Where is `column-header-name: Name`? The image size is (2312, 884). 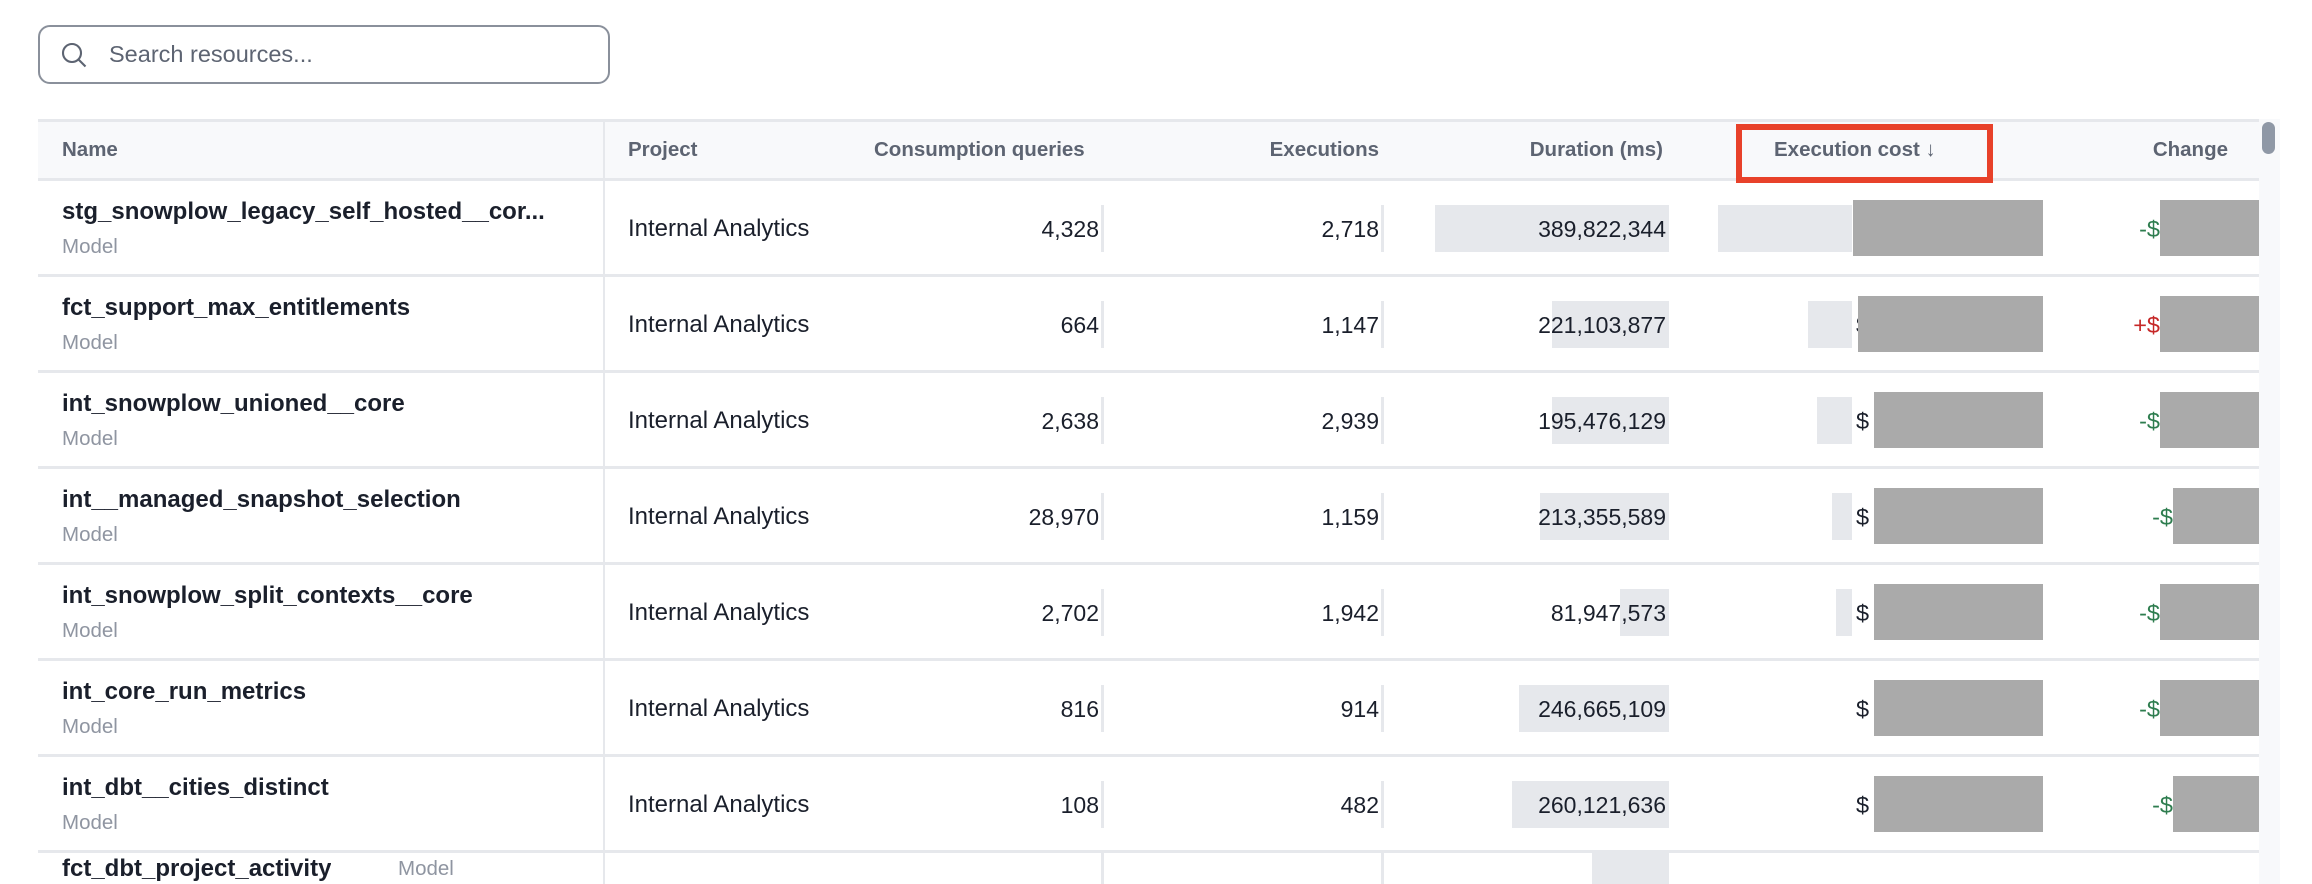
column-header-name: Name is located at coordinates (90, 149).